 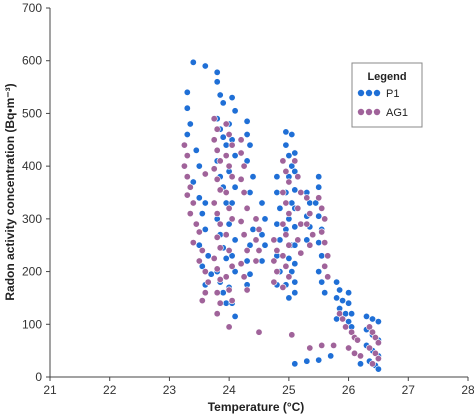 I want to click on legend-marker-p1, so click(x=377, y=93).